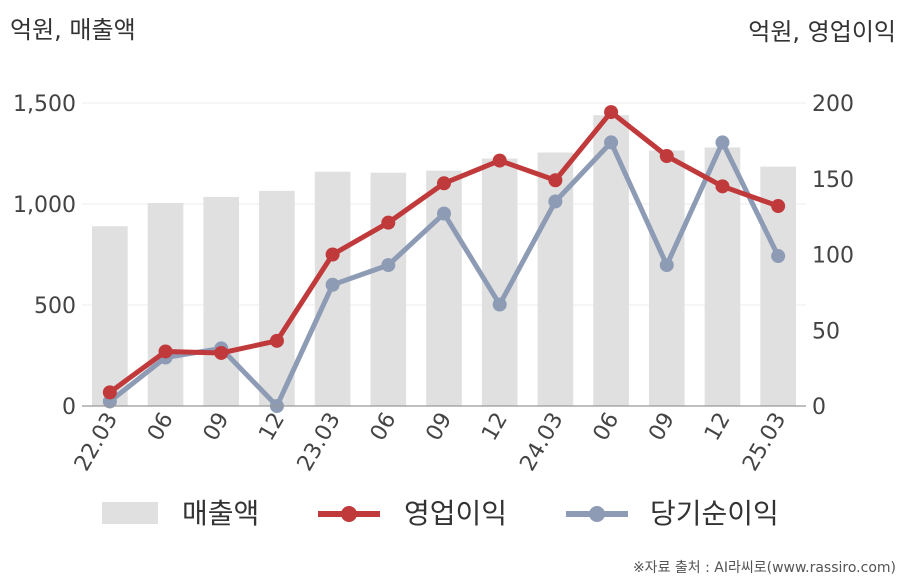 This screenshot has height=580, width=908. I want to click on right-y-tick-label: 200, so click(833, 104).